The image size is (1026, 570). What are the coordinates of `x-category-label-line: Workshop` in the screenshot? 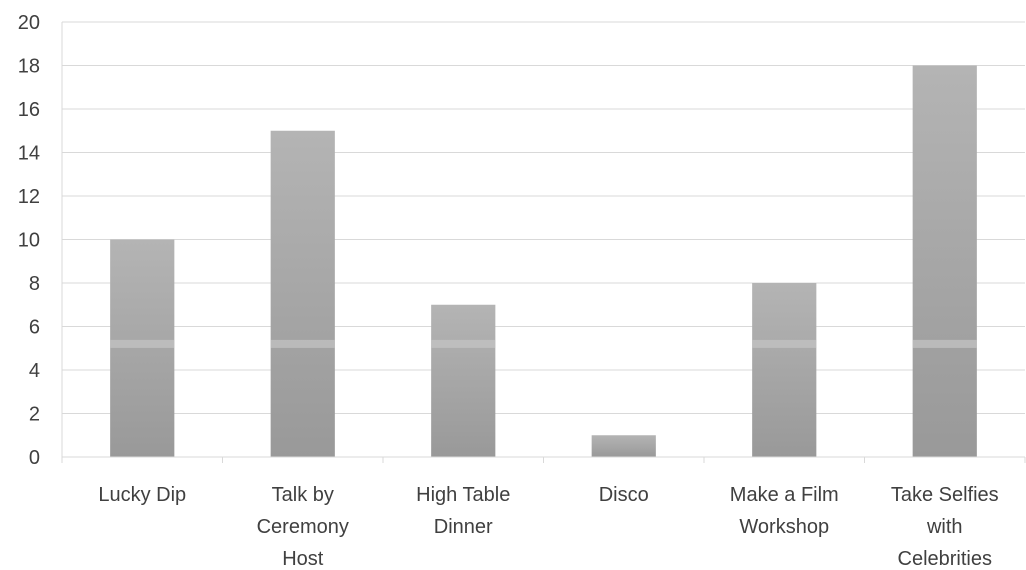 It's located at (784, 527).